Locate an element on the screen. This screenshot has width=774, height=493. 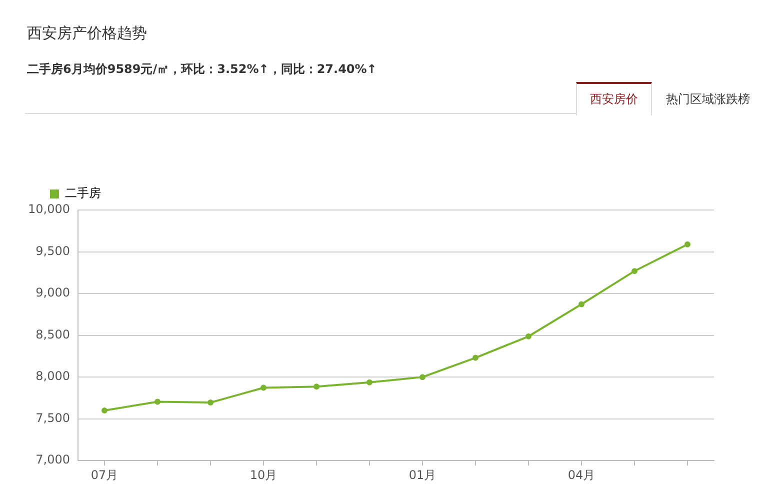
y-tick-label: 7,500 is located at coordinates (53, 417).